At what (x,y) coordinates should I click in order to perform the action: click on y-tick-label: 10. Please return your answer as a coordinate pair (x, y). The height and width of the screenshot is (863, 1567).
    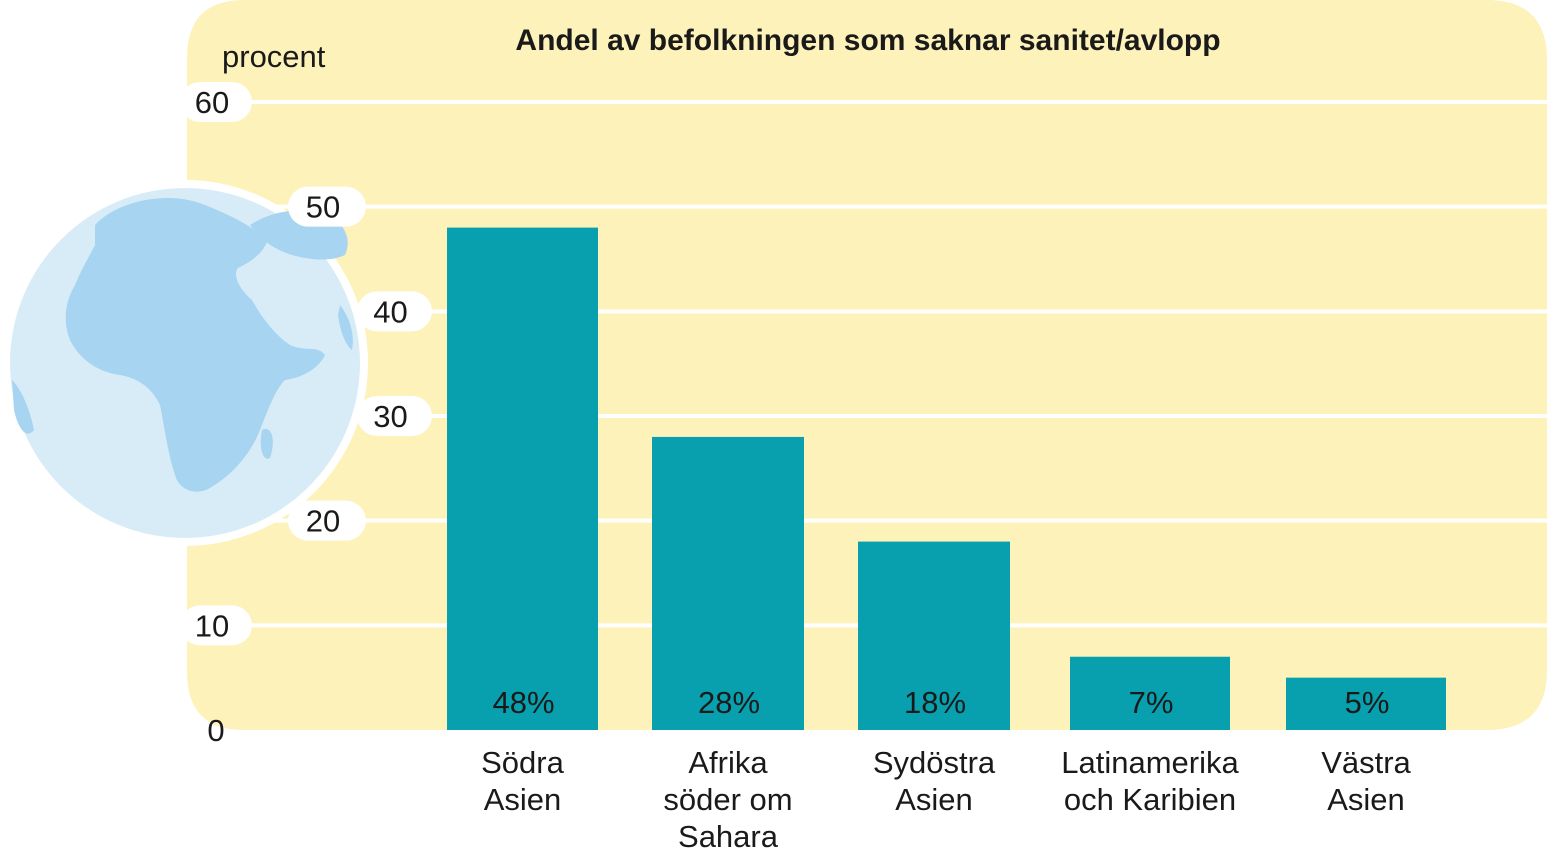
    Looking at the image, I should click on (212, 625).